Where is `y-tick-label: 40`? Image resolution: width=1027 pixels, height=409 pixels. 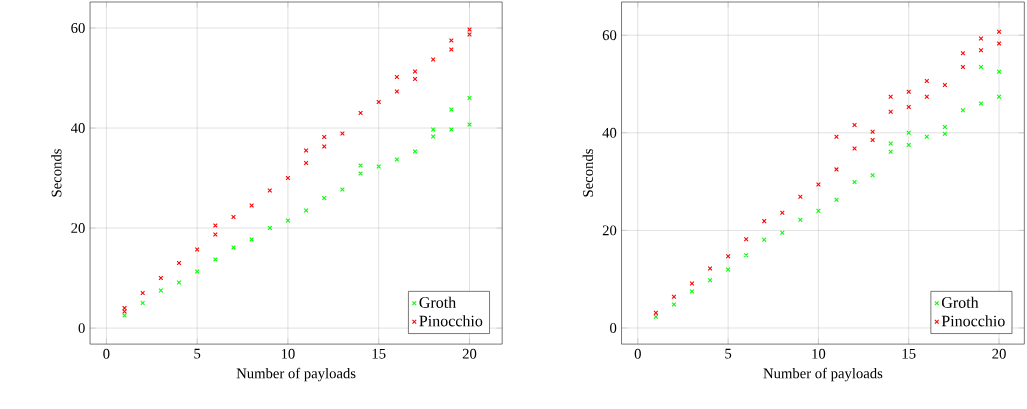
y-tick-label: 40 is located at coordinates (77, 127).